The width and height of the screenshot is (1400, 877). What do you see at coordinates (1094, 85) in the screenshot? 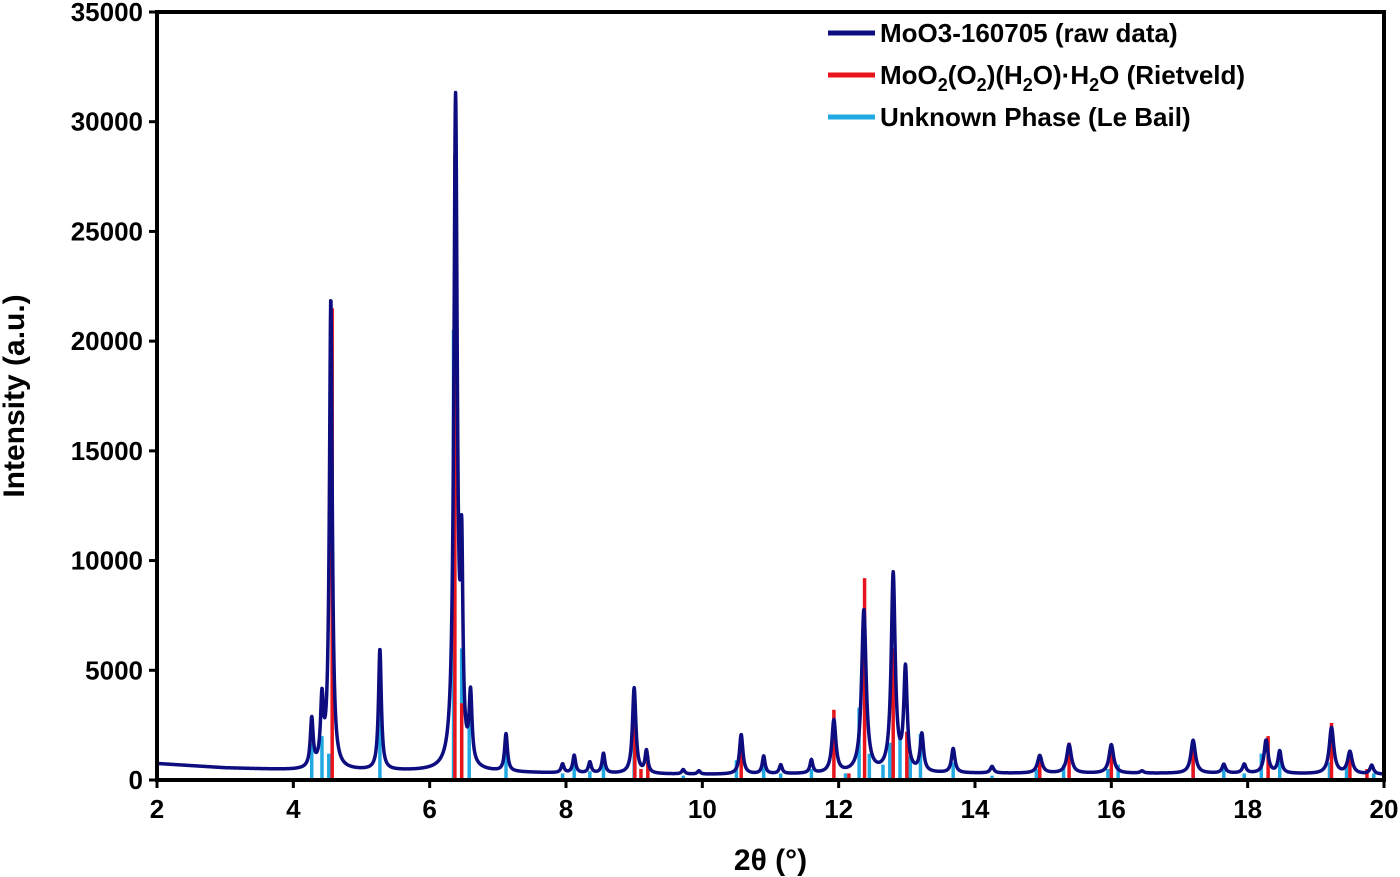
I see `legend-rietveld-part-7: 2` at bounding box center [1094, 85].